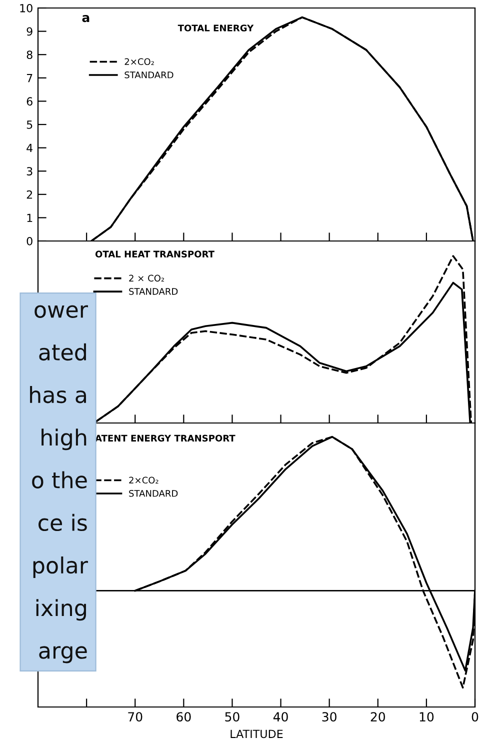 The image size is (481, 752). I want to click on text: TOTAL ENERGY, so click(216, 28).